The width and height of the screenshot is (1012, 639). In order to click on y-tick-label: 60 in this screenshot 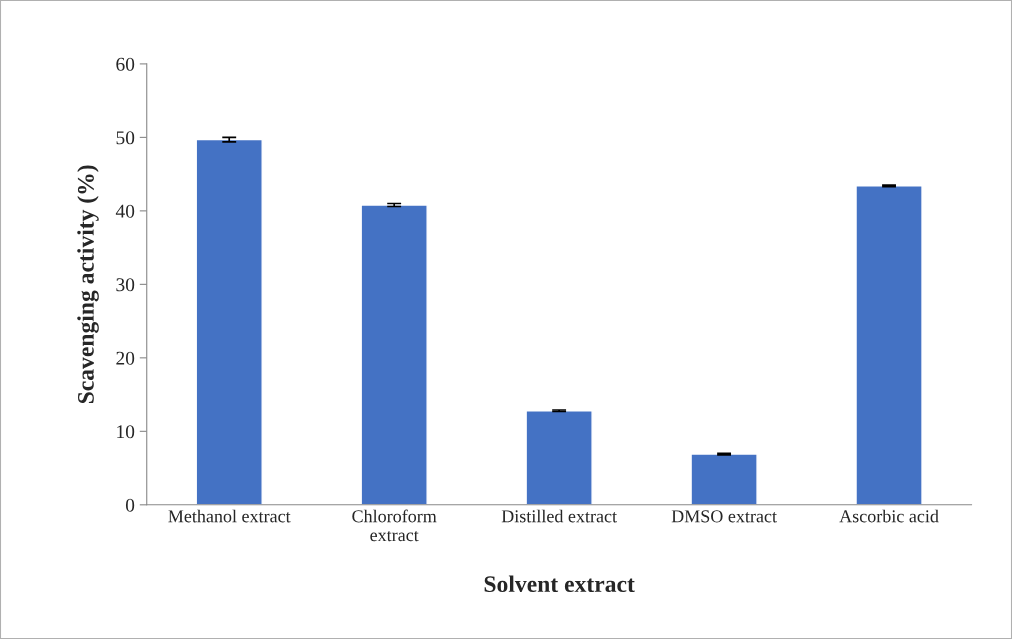, I will do `click(125, 64)`.